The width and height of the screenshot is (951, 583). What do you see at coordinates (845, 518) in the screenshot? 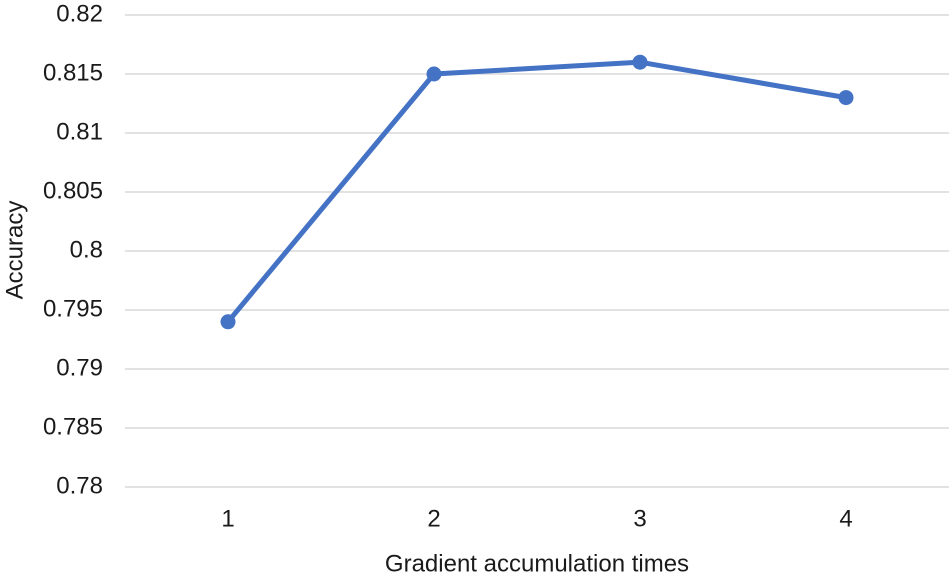
I see `x-tick-label: 4` at bounding box center [845, 518].